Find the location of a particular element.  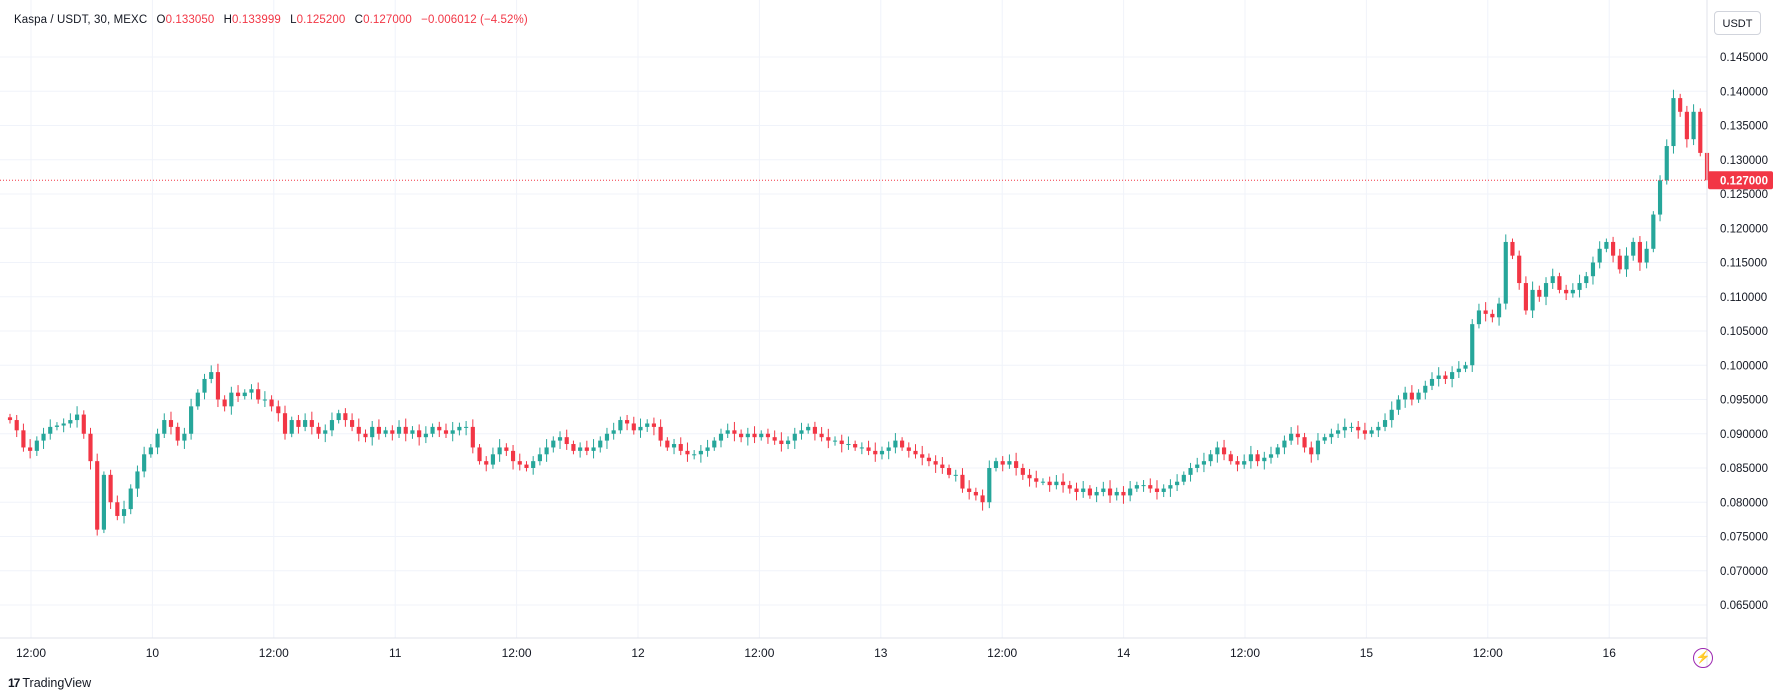

symbol-title: Kaspa / USDT, 30, MEXC is located at coordinates (81, 20).